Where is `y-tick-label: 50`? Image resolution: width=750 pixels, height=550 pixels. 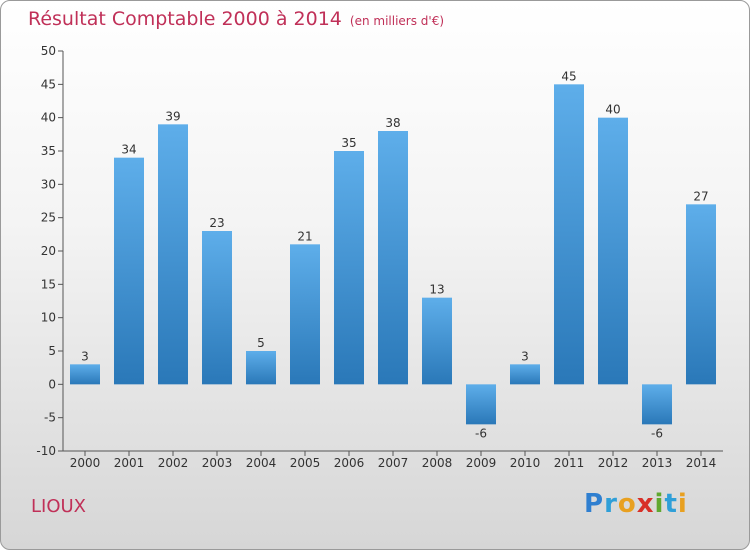
y-tick-label: 50 is located at coordinates (48, 51).